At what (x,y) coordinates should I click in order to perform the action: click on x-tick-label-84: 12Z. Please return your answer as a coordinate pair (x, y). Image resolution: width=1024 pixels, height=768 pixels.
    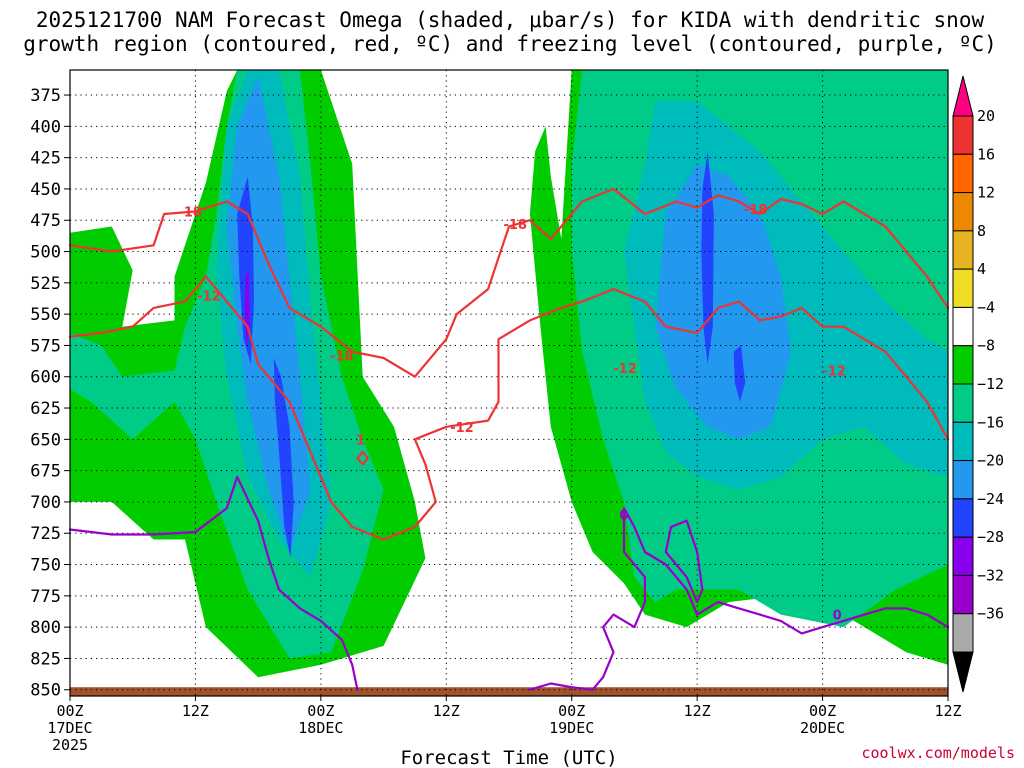
    Looking at the image, I should click on (947, 711).